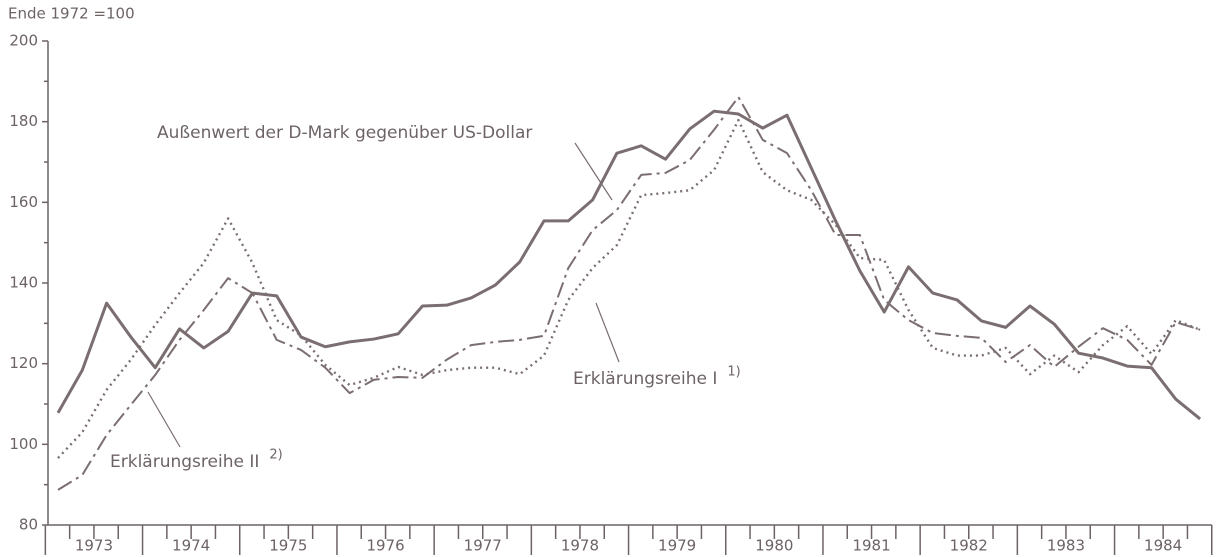 This screenshot has width=1223, height=557. I want to click on y-tick-label: 120, so click(23, 363).